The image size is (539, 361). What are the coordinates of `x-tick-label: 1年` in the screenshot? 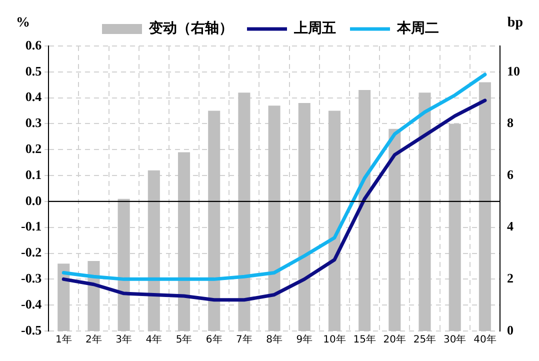 It's located at (63, 340).